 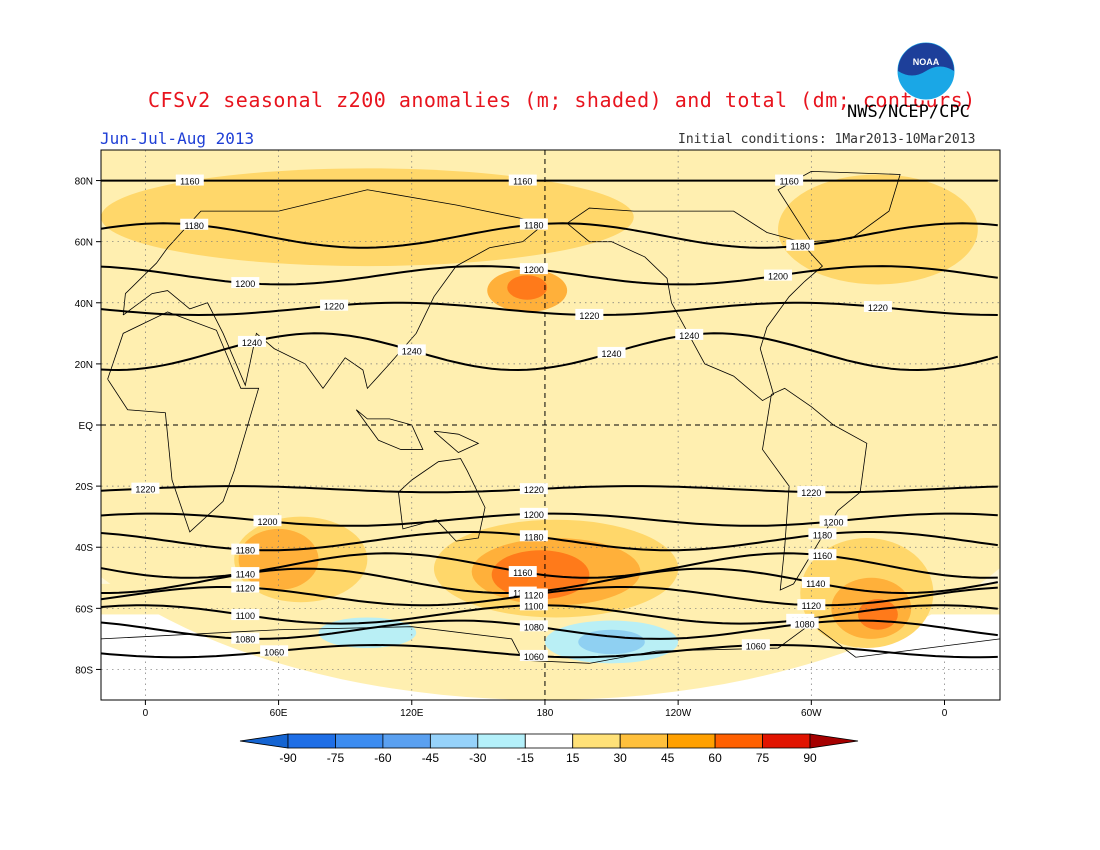 What do you see at coordinates (84, 487) in the screenshot?
I see `lat-tick-label: 20S` at bounding box center [84, 487].